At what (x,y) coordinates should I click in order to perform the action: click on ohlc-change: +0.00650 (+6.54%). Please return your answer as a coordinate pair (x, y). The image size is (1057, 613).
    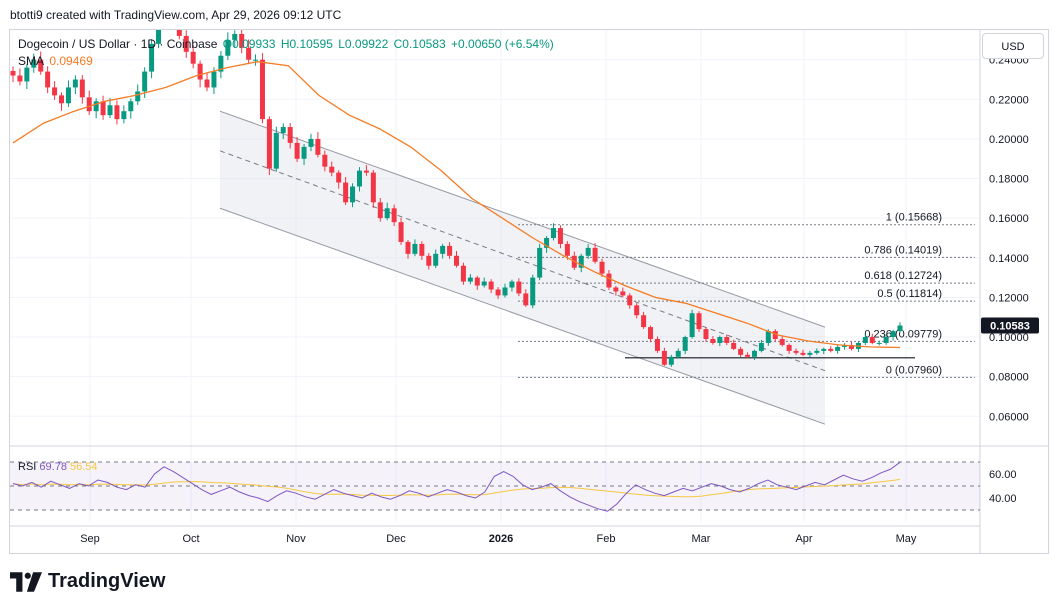
    Looking at the image, I should click on (502, 44).